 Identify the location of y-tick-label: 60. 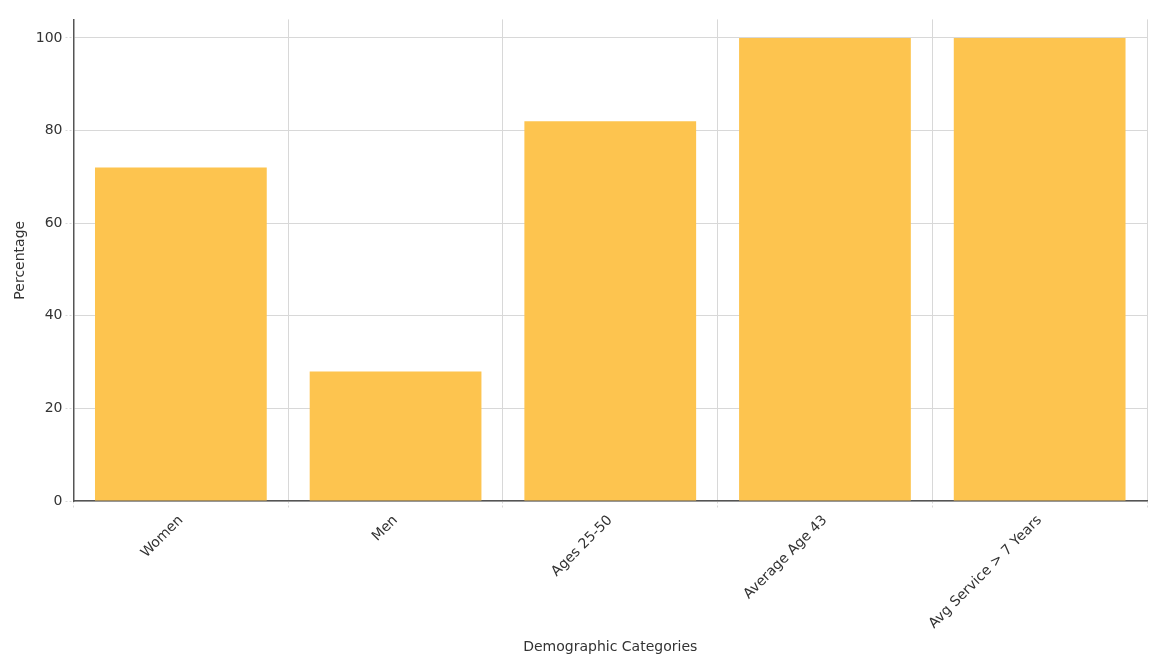
(53, 221).